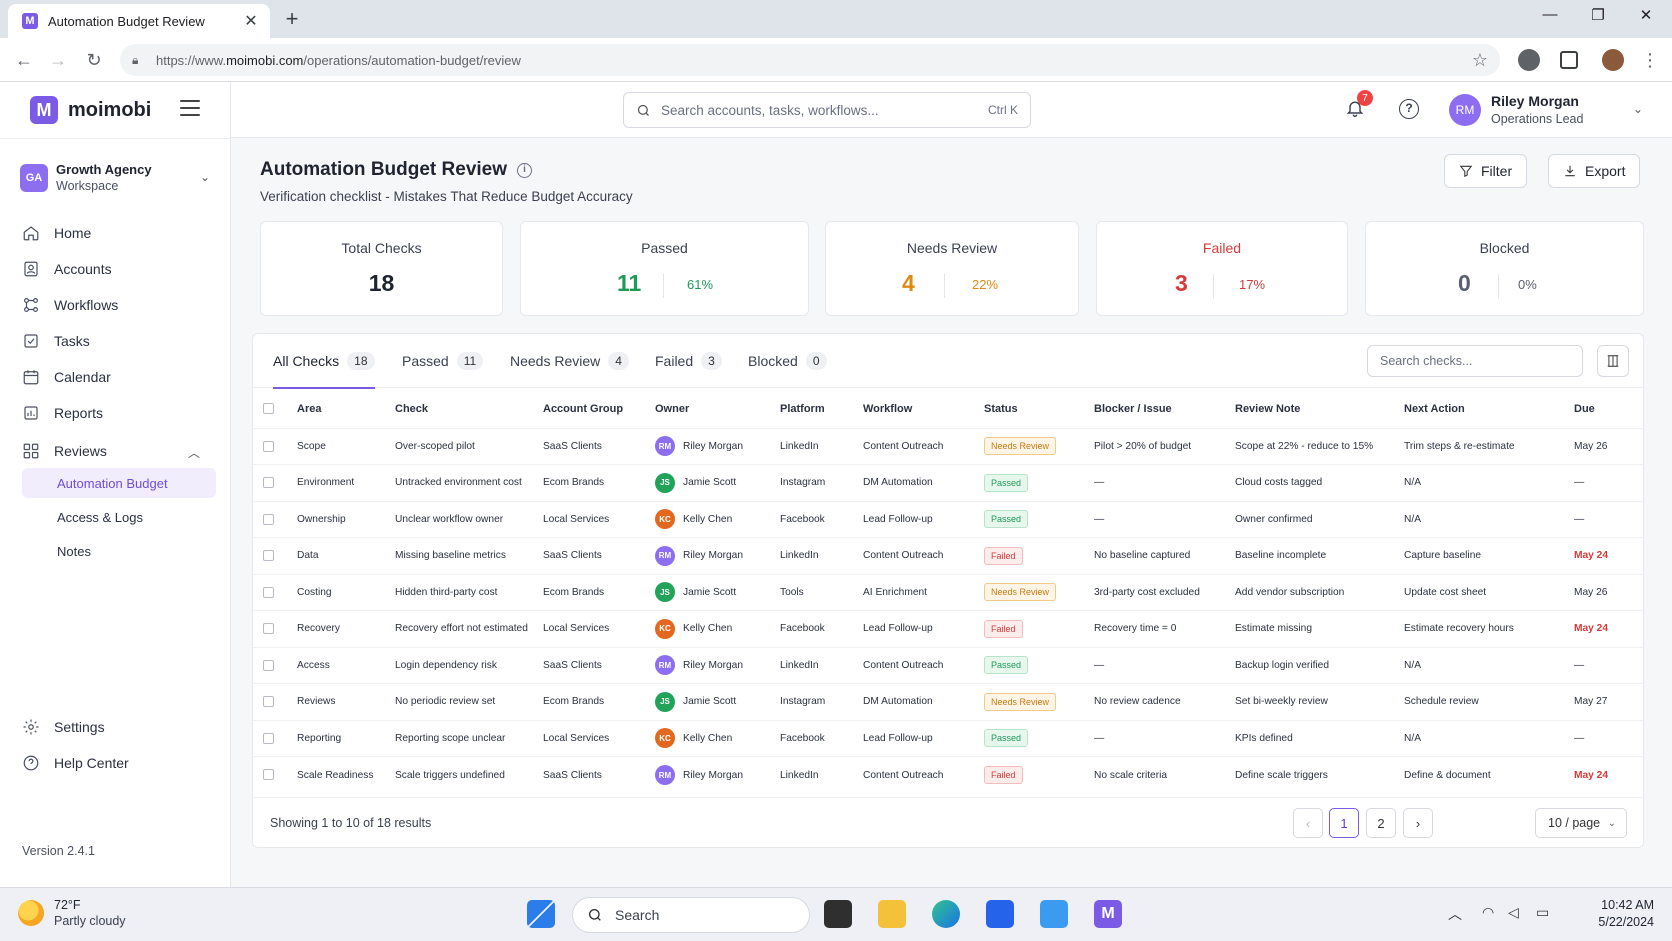  What do you see at coordinates (117, 269) in the screenshot?
I see `sidebar-item-accounts: Accounts` at bounding box center [117, 269].